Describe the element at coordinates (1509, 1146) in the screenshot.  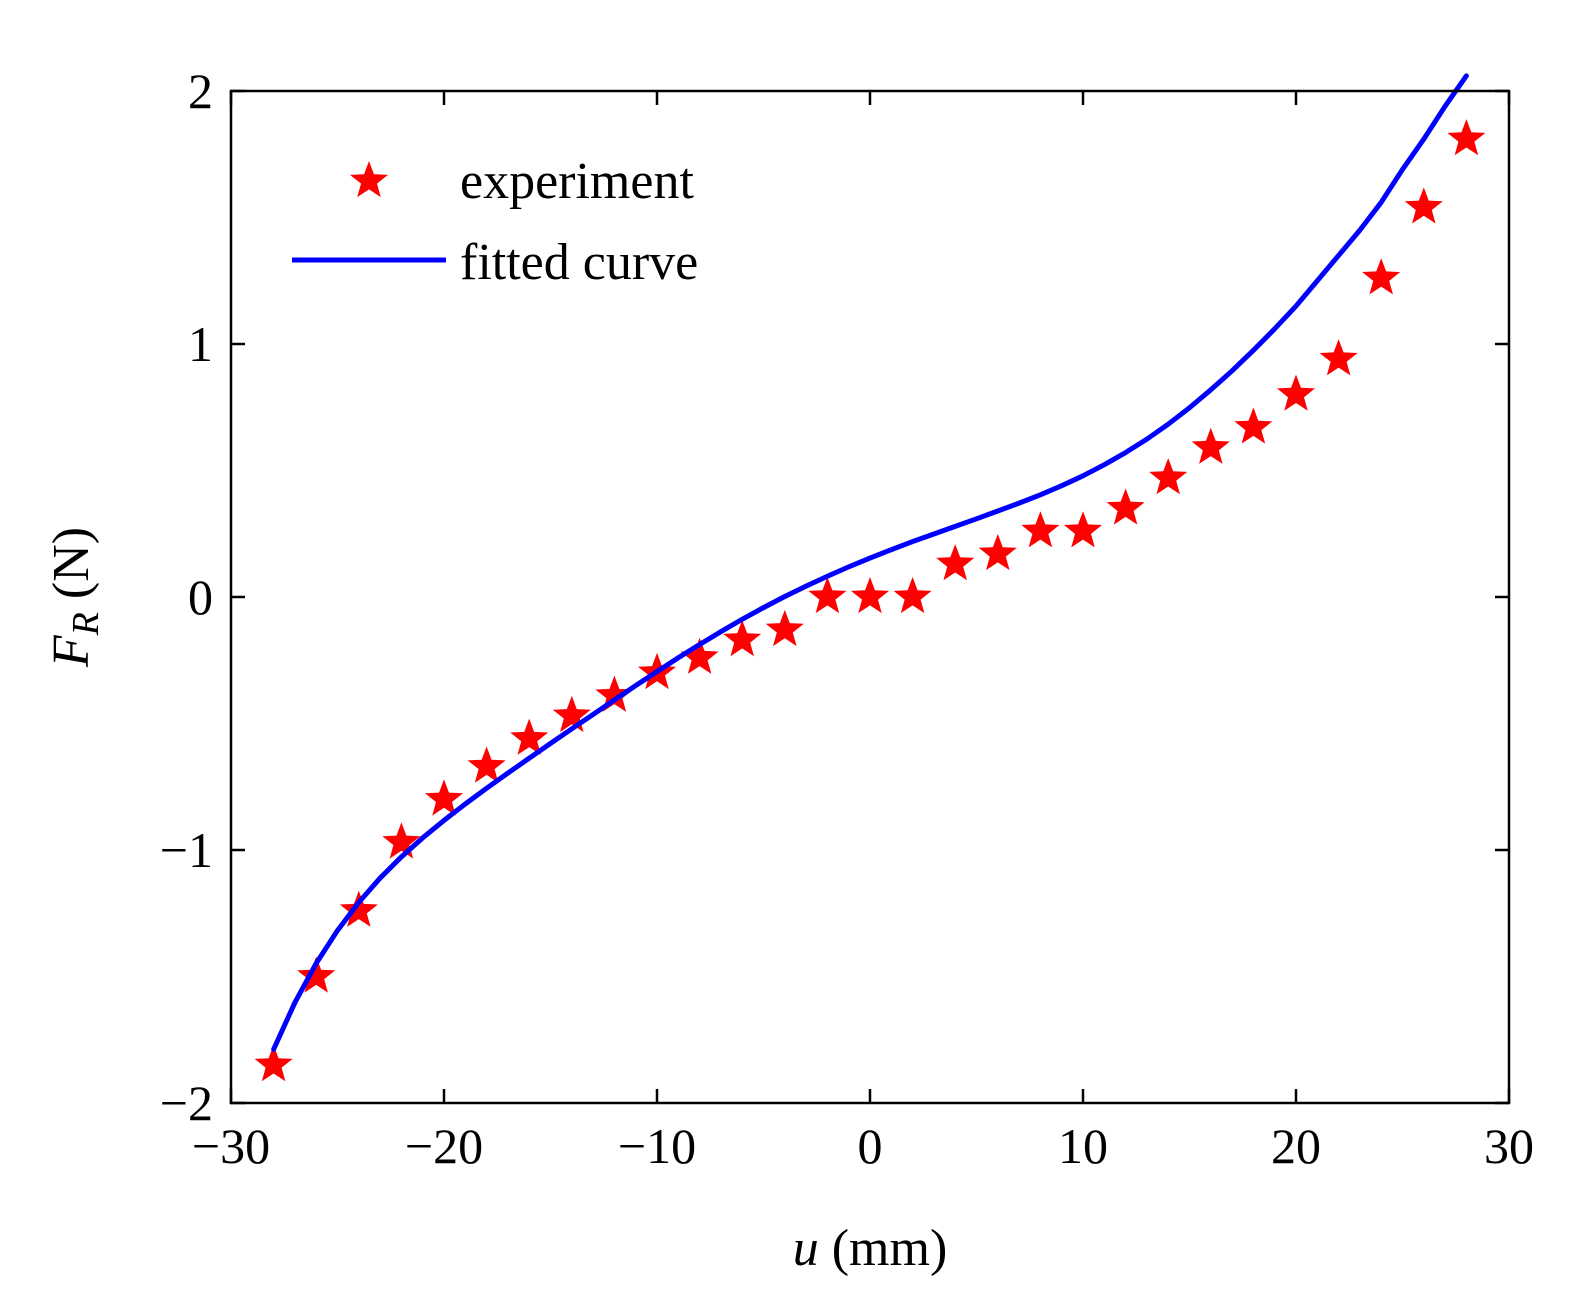
I see `x-tick-label: 30` at that location.